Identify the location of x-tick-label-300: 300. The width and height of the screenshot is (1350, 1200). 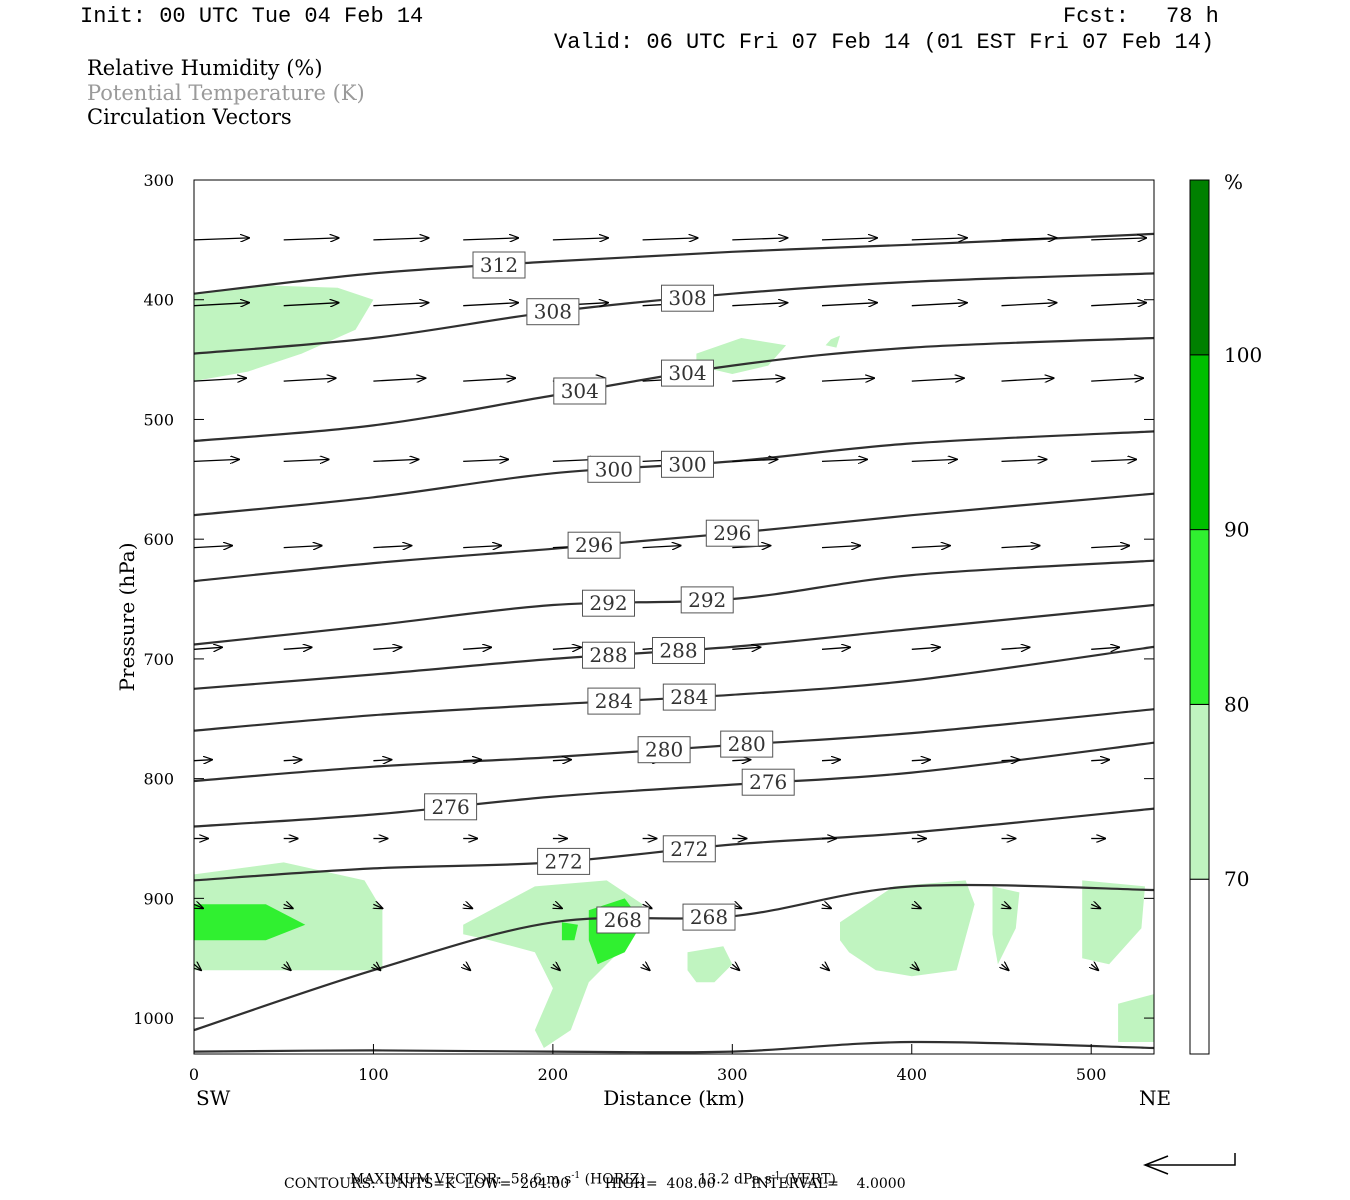
(732, 1074).